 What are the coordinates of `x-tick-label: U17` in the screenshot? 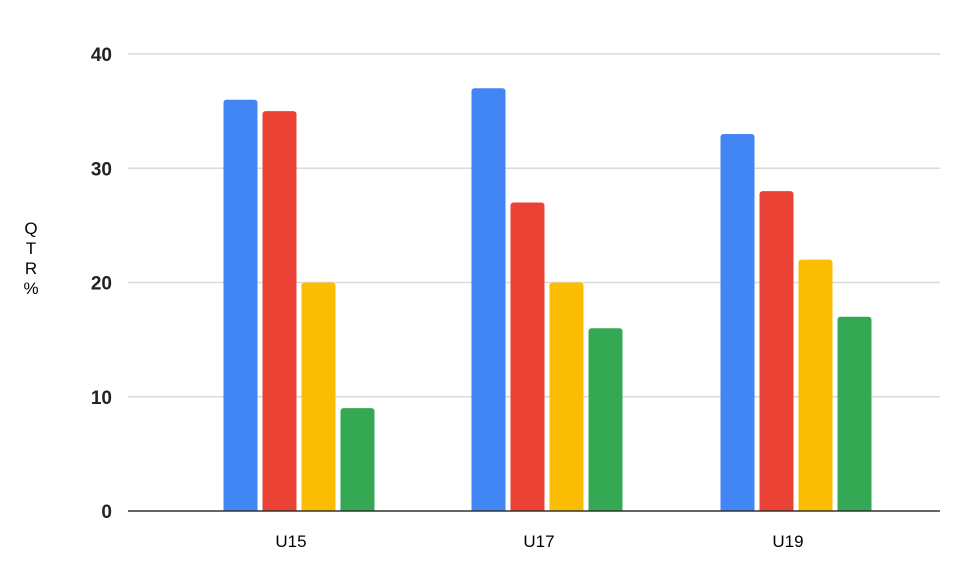 It's located at (538, 541).